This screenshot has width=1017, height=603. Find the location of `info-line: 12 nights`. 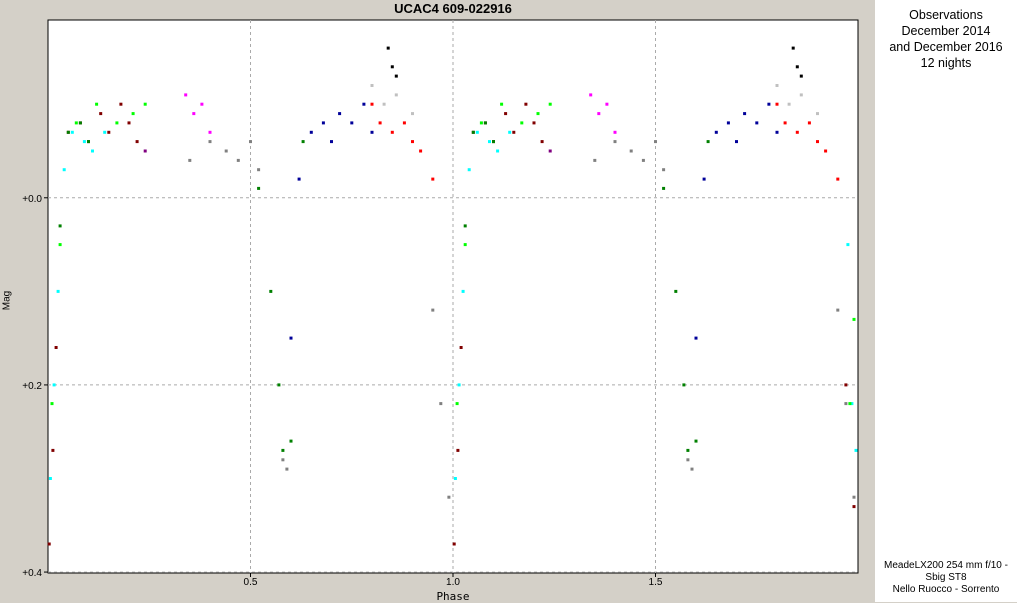

info-line: 12 nights is located at coordinates (946, 63).